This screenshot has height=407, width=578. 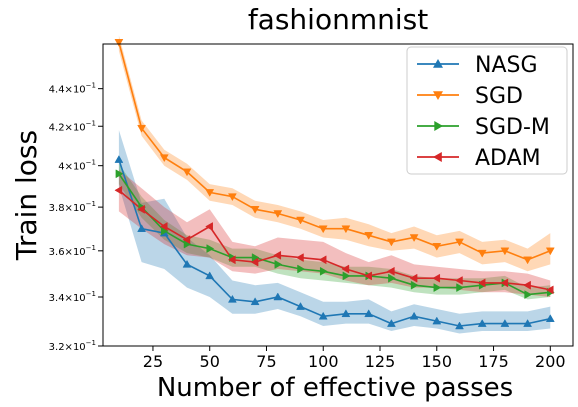 What do you see at coordinates (72, 297) in the screenshot?
I see `y-tick-label-1: 3.4×10⁻¹` at bounding box center [72, 297].